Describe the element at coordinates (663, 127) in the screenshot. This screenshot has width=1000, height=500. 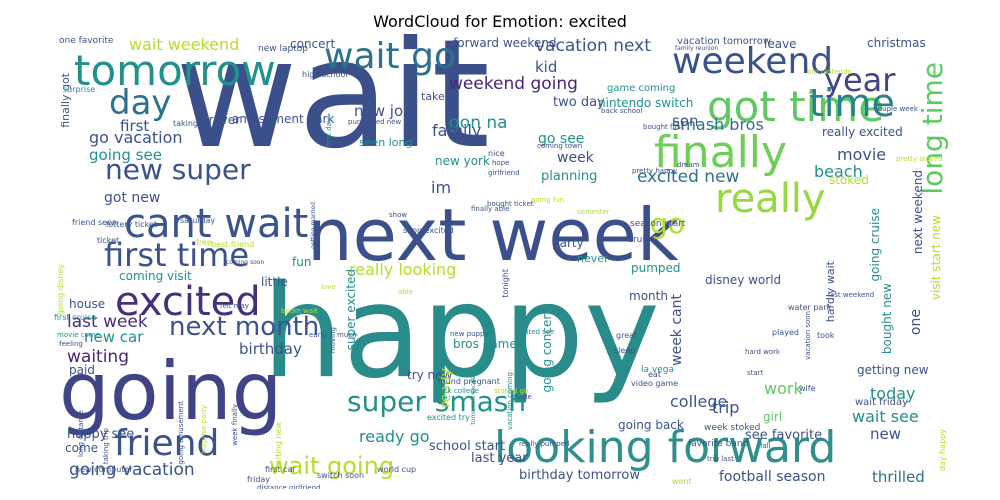
I see `word-bought-first: bought first` at that location.